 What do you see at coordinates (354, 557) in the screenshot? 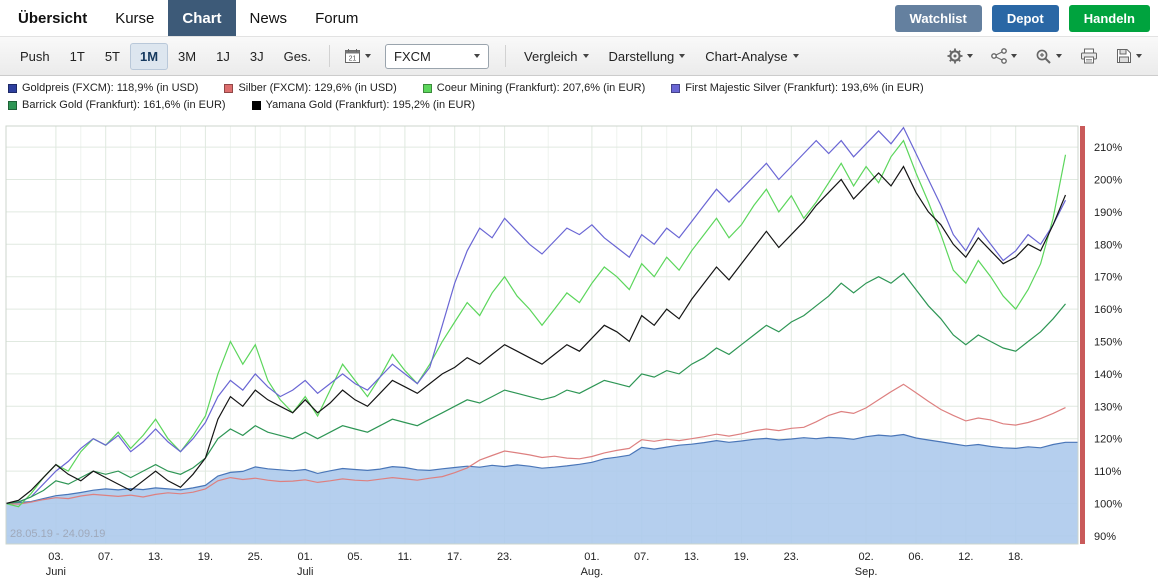
I see `svg-text: 05.` at bounding box center [354, 557].